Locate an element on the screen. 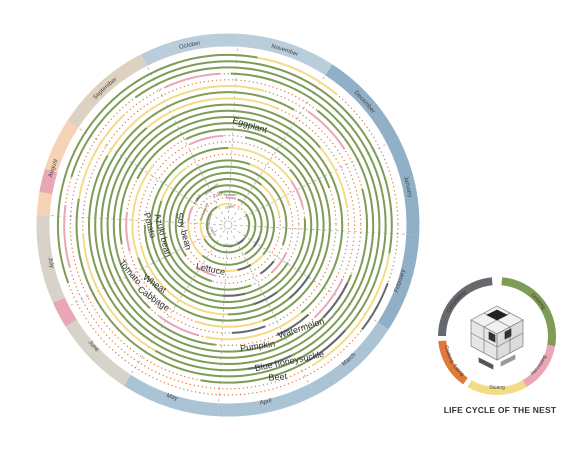  month-band-january is located at coordinates (403, 187).